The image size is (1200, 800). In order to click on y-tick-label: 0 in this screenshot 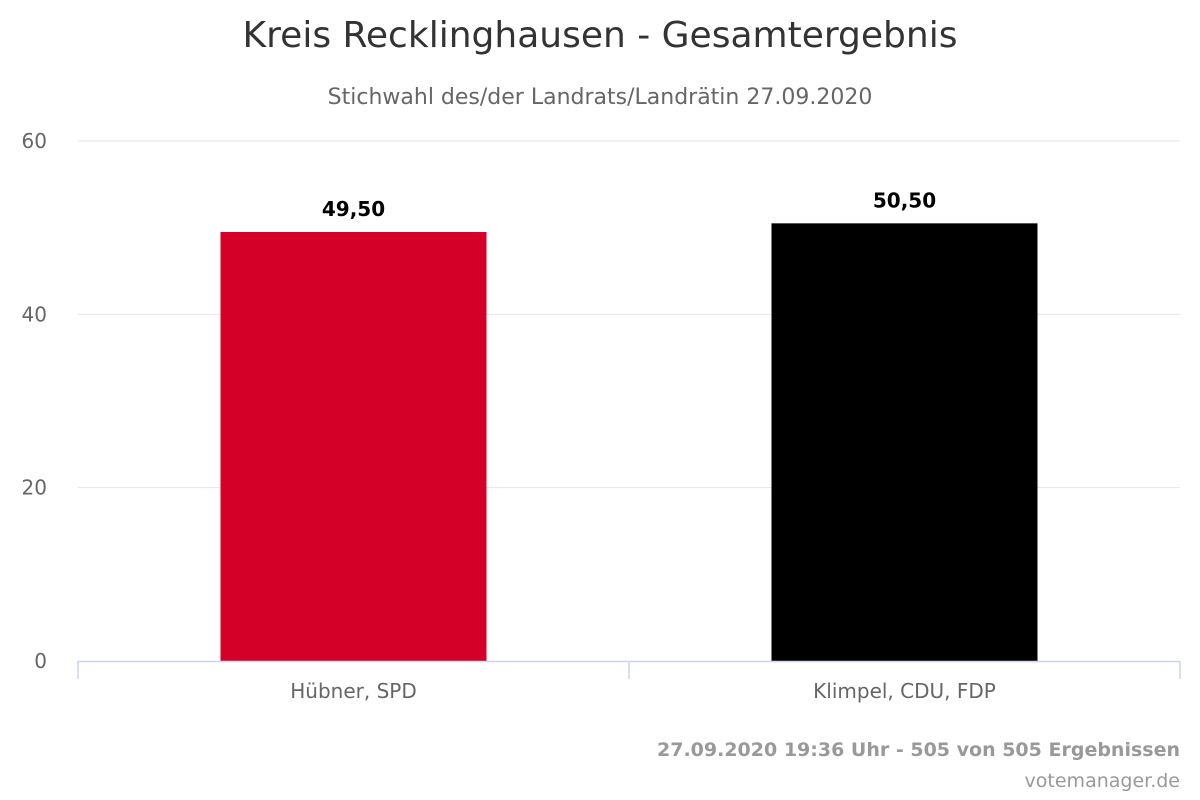, I will do `click(40, 661)`.